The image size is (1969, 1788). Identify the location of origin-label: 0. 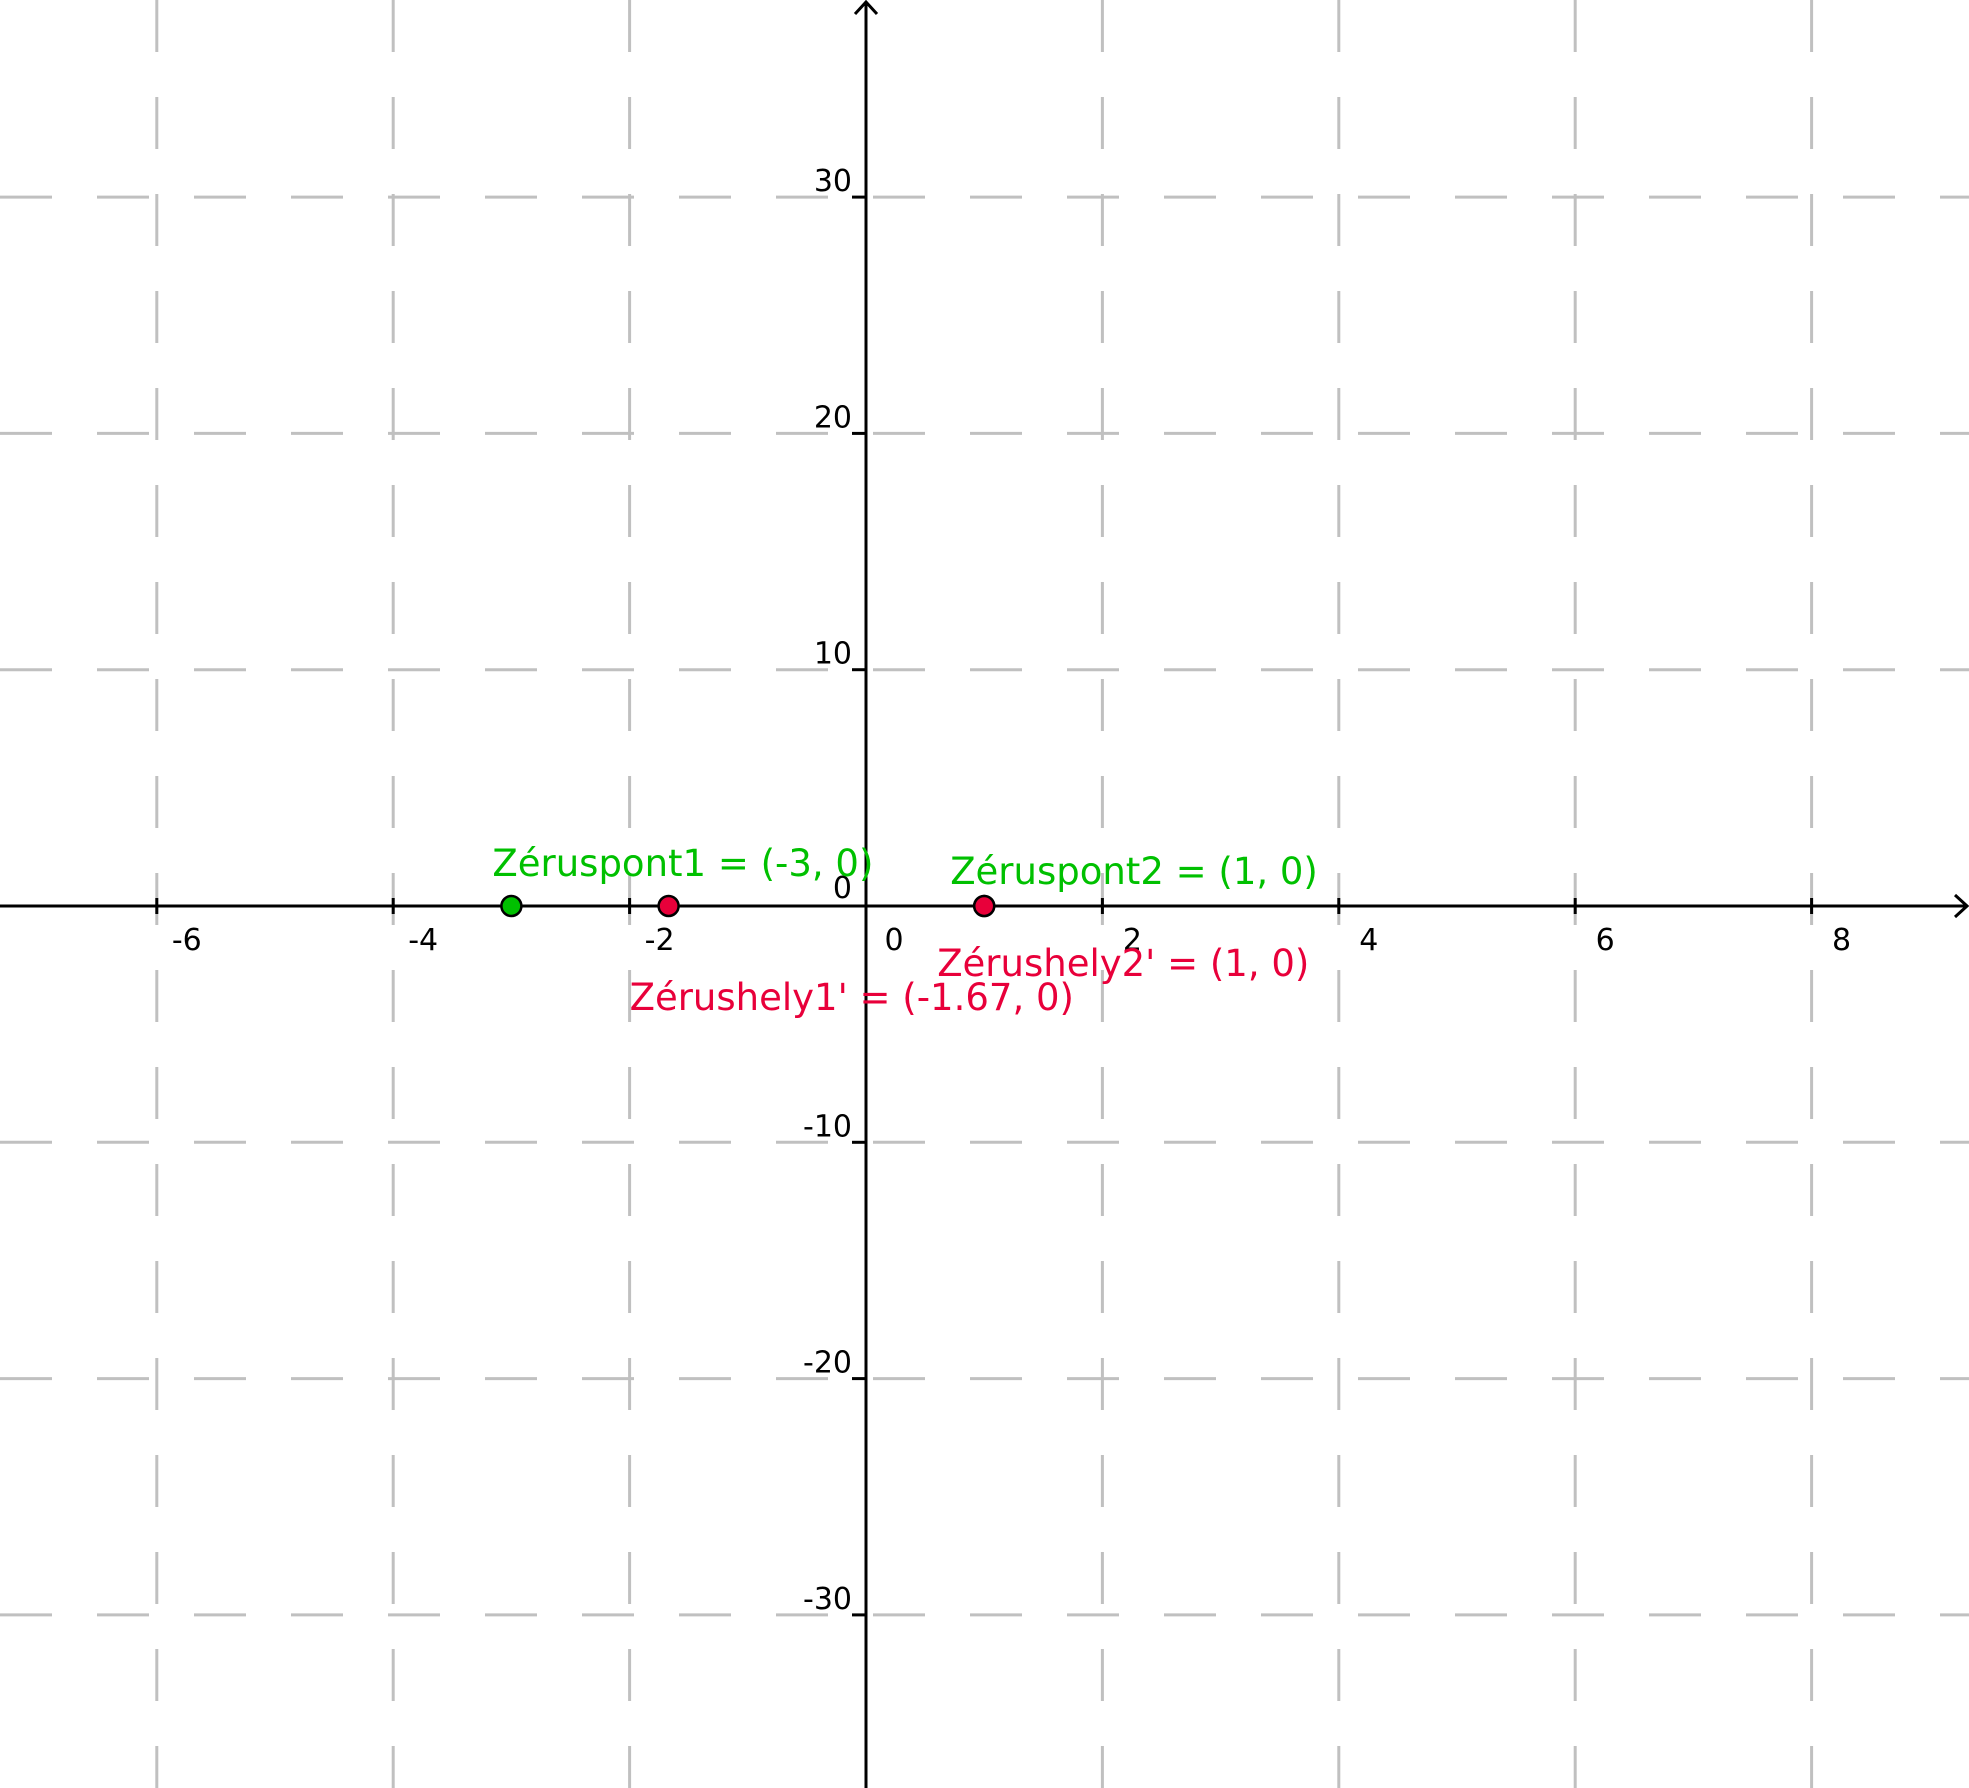
(842, 888).